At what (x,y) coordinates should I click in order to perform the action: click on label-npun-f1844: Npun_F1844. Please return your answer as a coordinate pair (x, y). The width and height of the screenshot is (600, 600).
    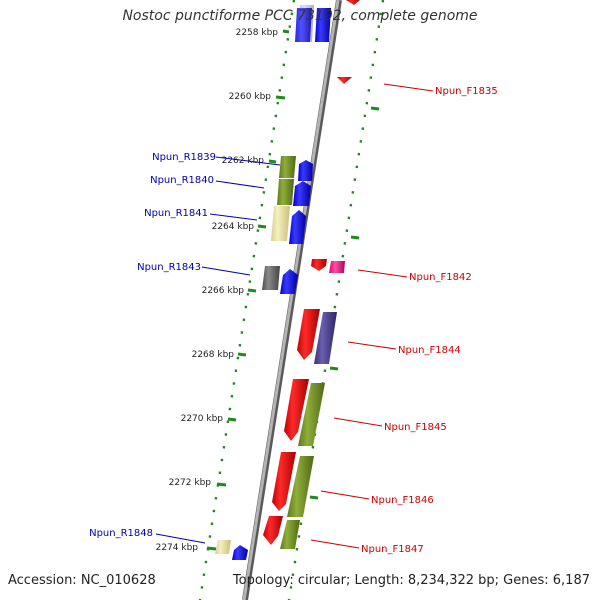
    Looking at the image, I should click on (429, 350).